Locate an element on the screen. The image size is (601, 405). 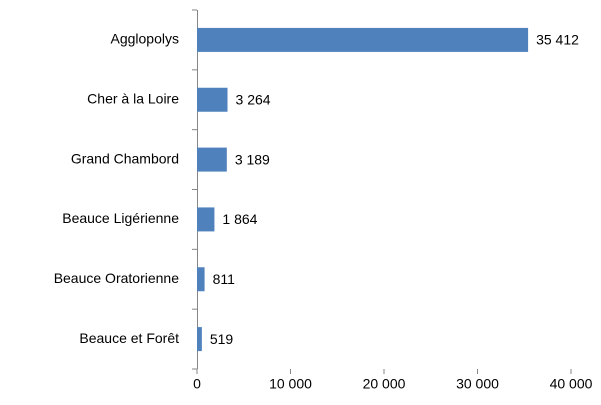
value-label: 1 864 is located at coordinates (239, 219).